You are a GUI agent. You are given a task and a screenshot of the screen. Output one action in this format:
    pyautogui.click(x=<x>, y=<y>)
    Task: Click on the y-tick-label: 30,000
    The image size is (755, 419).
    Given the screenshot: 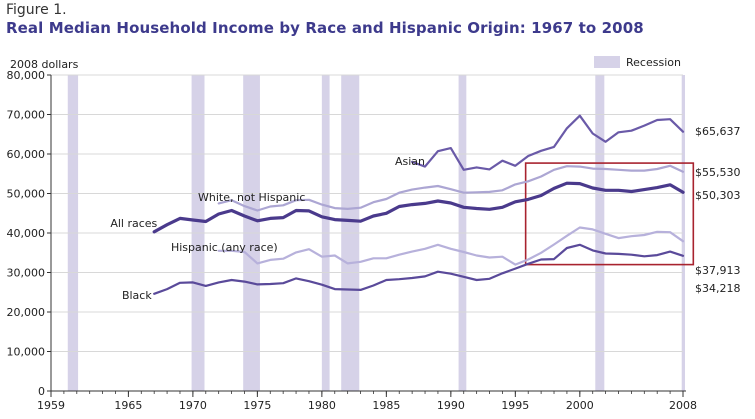 What is the action you would take?
    pyautogui.click(x=26, y=273)
    